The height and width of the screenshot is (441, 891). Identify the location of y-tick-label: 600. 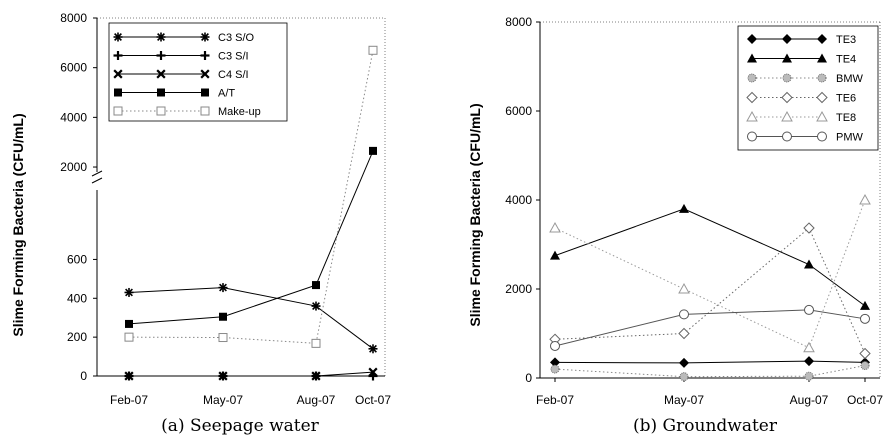
(77, 259).